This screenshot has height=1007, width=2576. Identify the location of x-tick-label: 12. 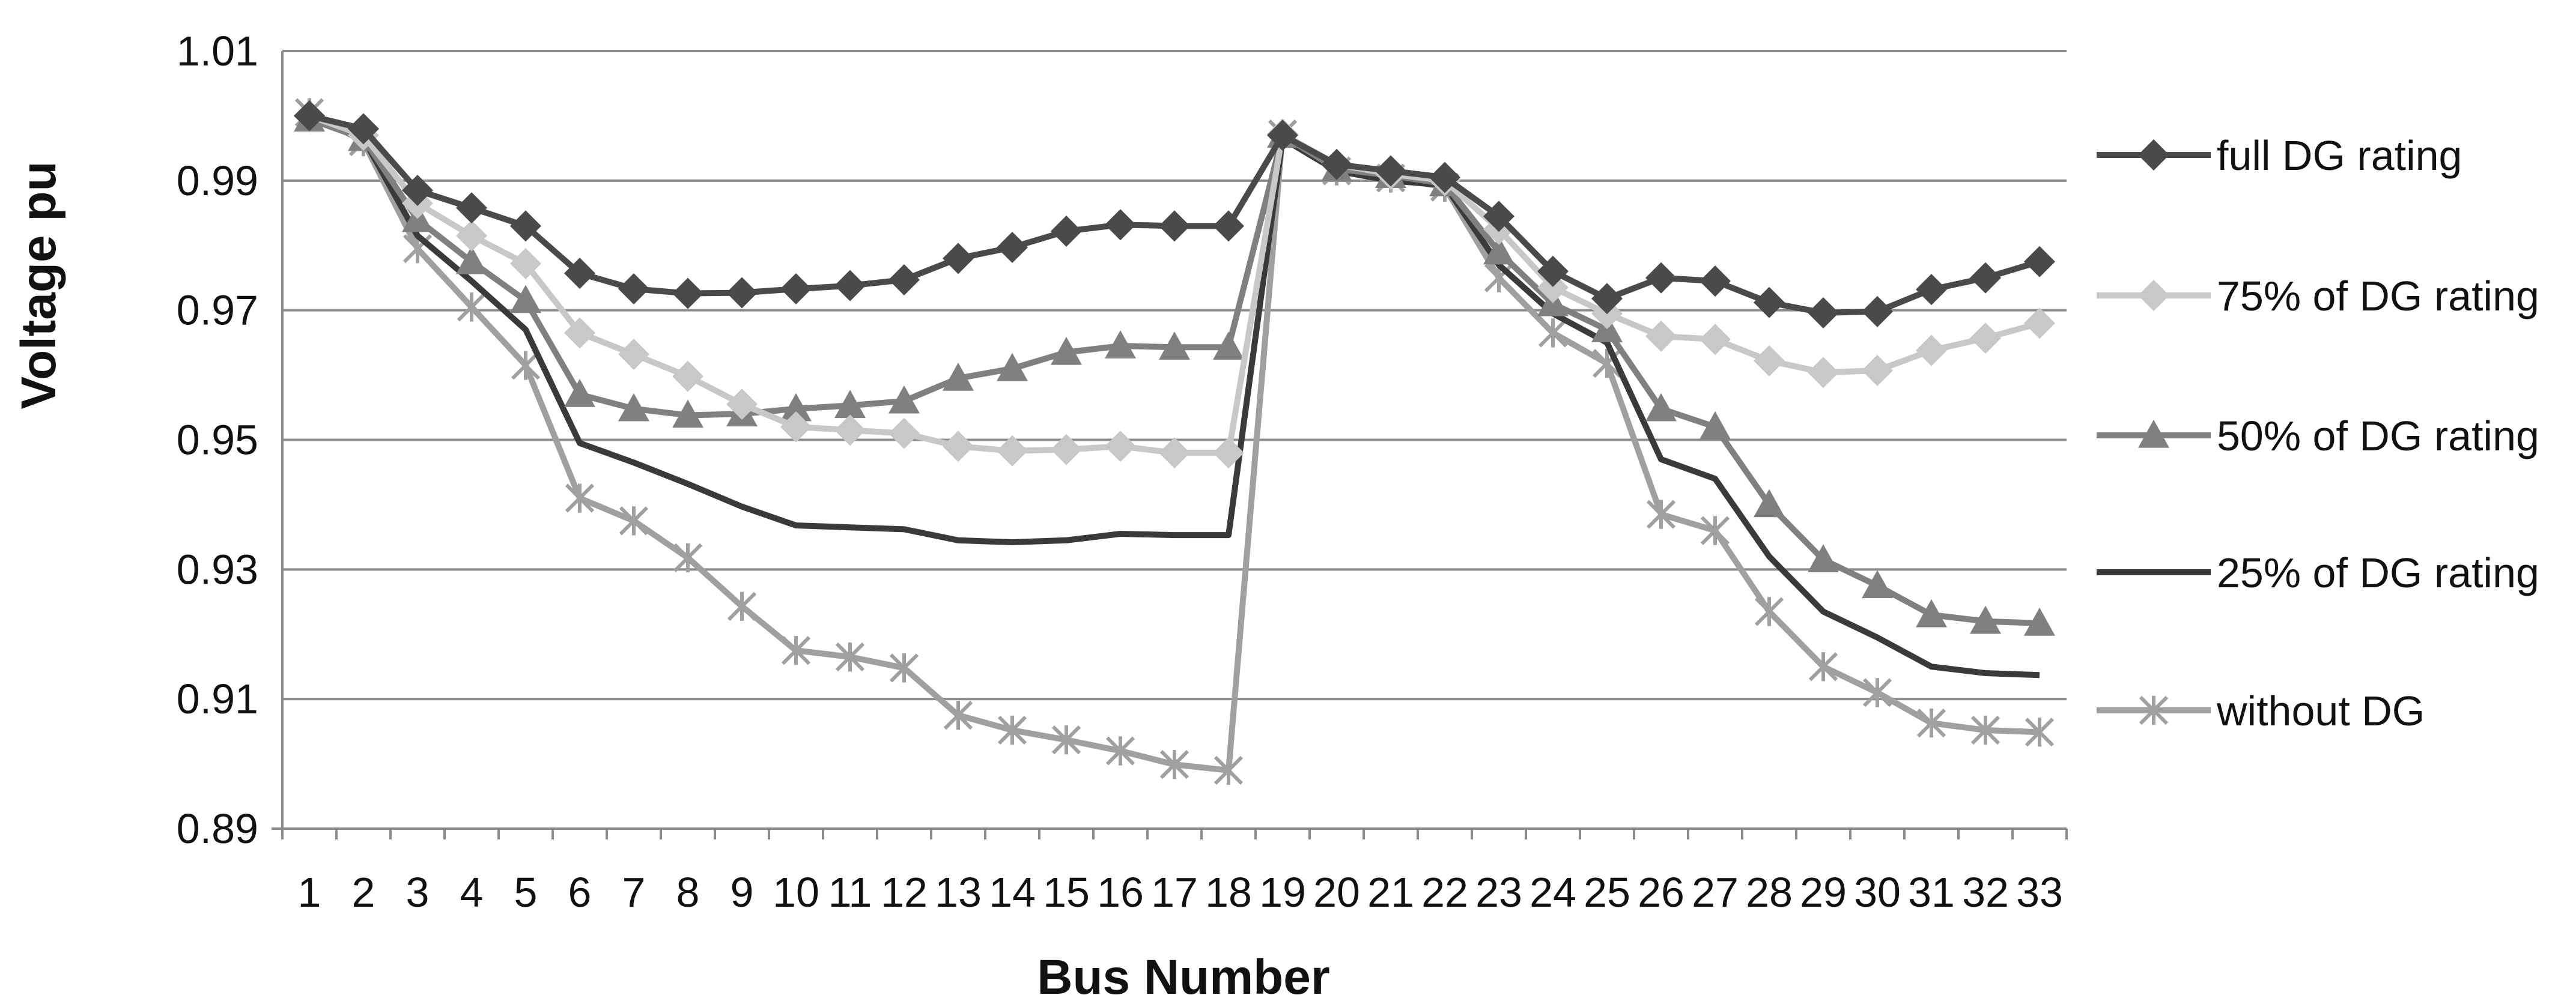
(904, 892).